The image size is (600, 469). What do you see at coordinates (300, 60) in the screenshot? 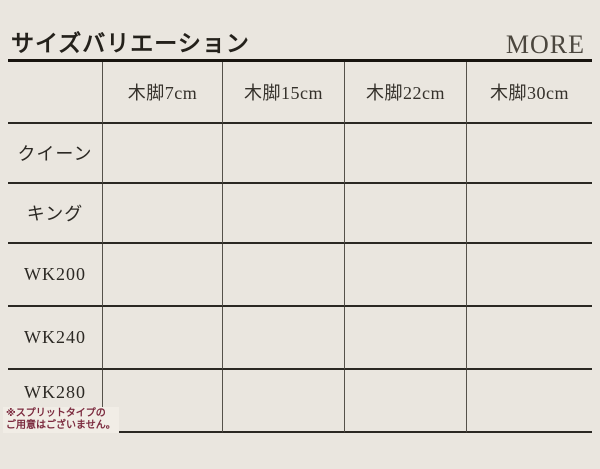
I see `header-rule` at bounding box center [300, 60].